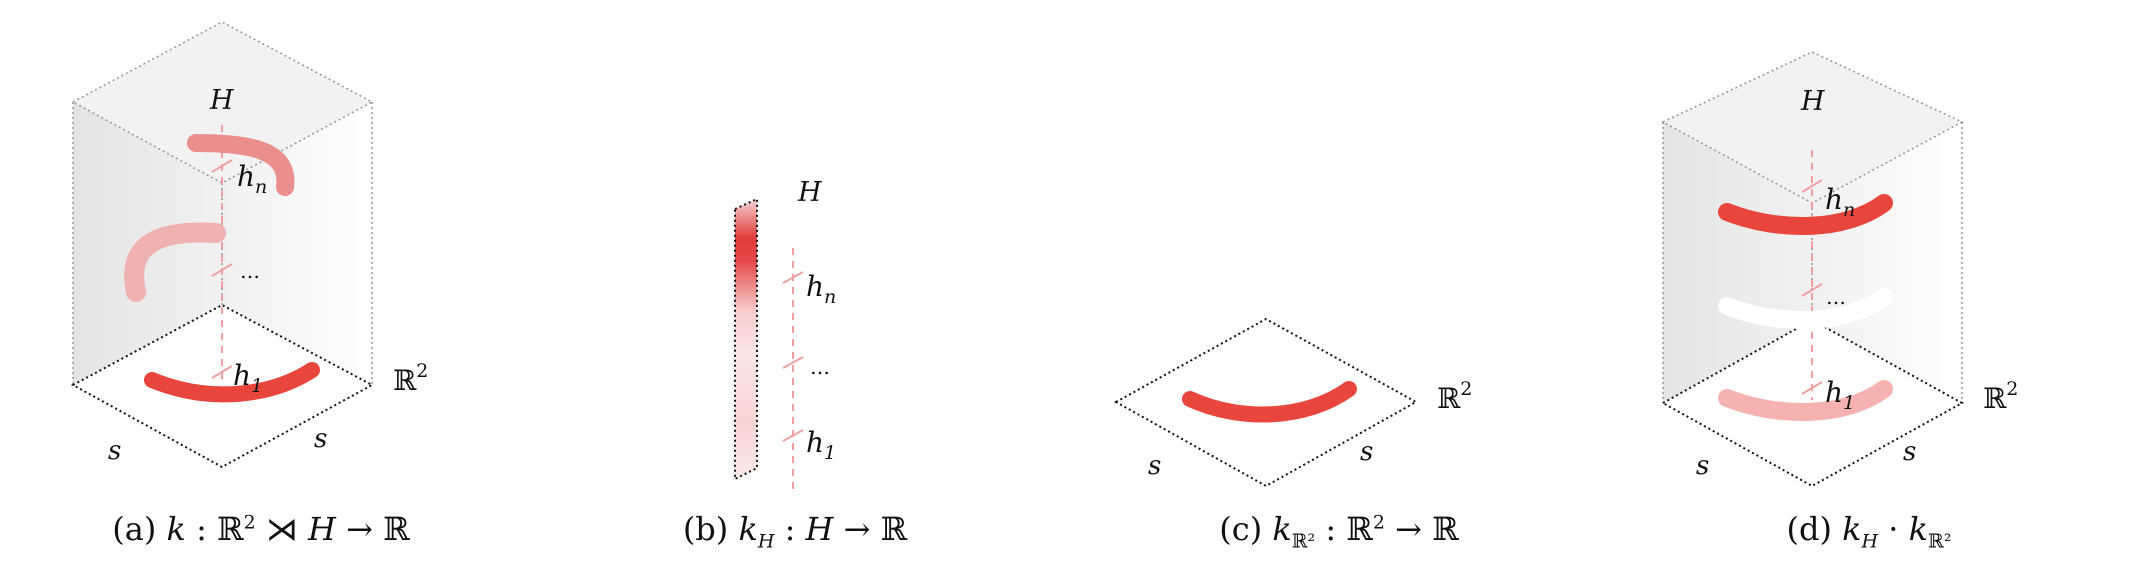 Image resolution: width=2129 pixels, height=579 pixels. Describe the element at coordinates (297, 243) in the screenshot. I see `panel-a-right-face` at that location.